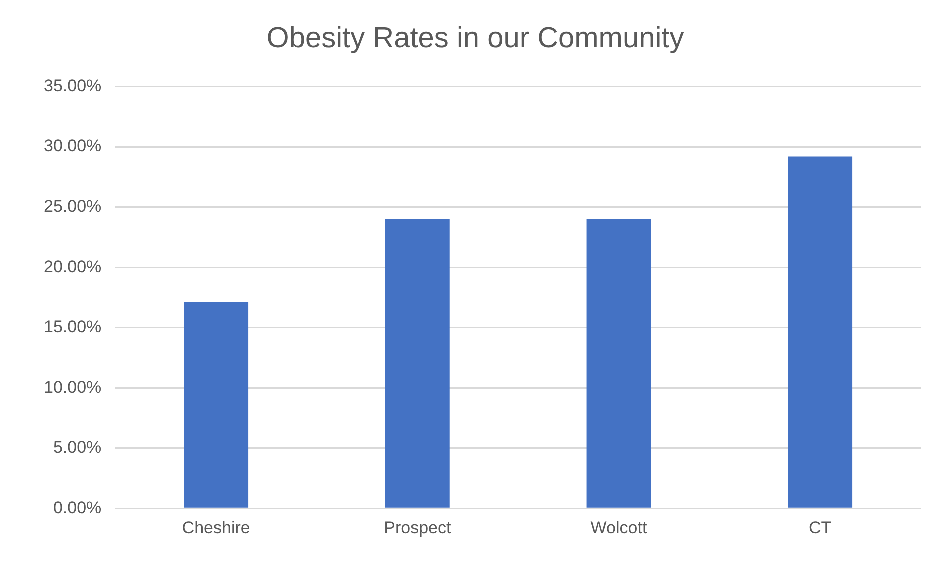  Describe the element at coordinates (216, 528) in the screenshot. I see `x-tick-label: Cheshire` at that location.